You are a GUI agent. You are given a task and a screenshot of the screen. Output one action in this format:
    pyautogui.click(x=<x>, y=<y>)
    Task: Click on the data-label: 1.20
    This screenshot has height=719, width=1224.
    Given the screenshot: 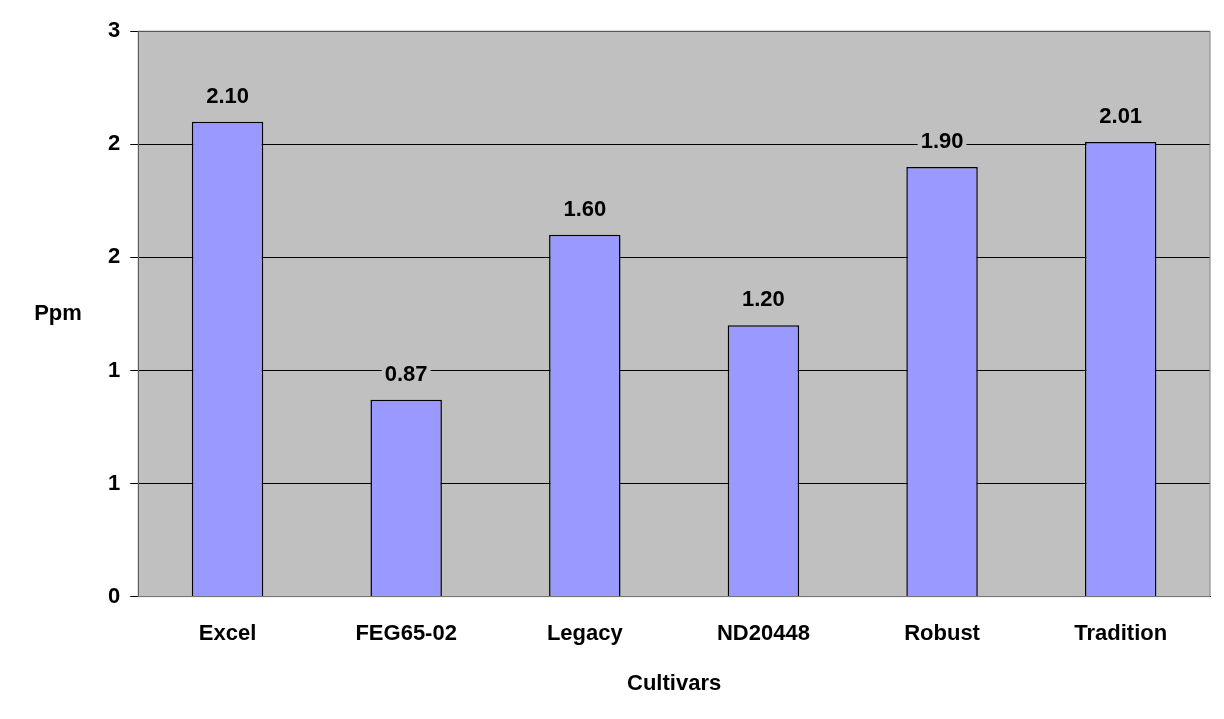 What is the action you would take?
    pyautogui.click(x=763, y=299)
    